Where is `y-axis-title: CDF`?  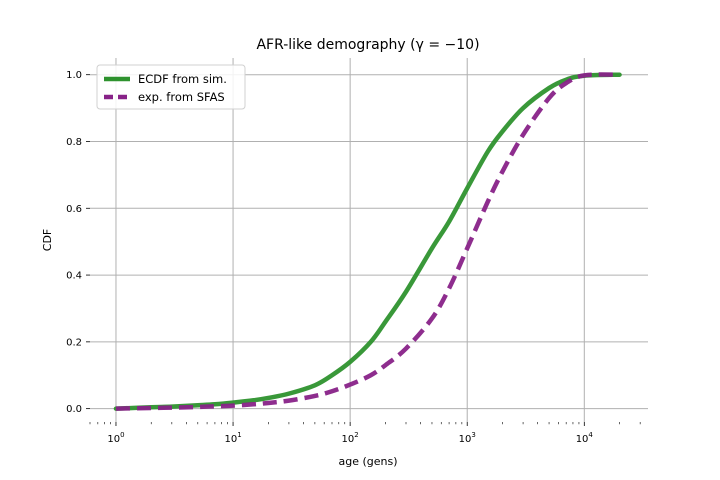 y-axis-title: CDF is located at coordinates (47, 240).